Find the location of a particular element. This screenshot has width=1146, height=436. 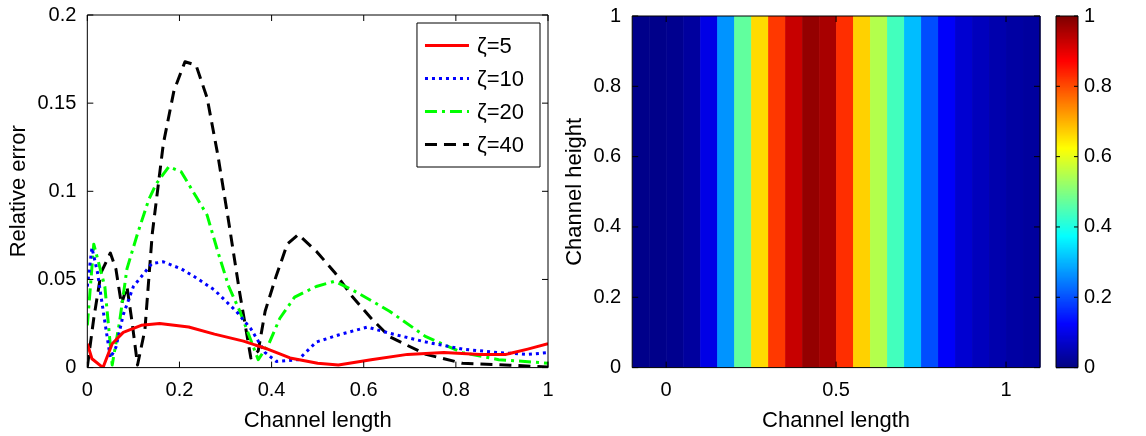

y-tick-label: 0.1 is located at coordinates (62, 189).